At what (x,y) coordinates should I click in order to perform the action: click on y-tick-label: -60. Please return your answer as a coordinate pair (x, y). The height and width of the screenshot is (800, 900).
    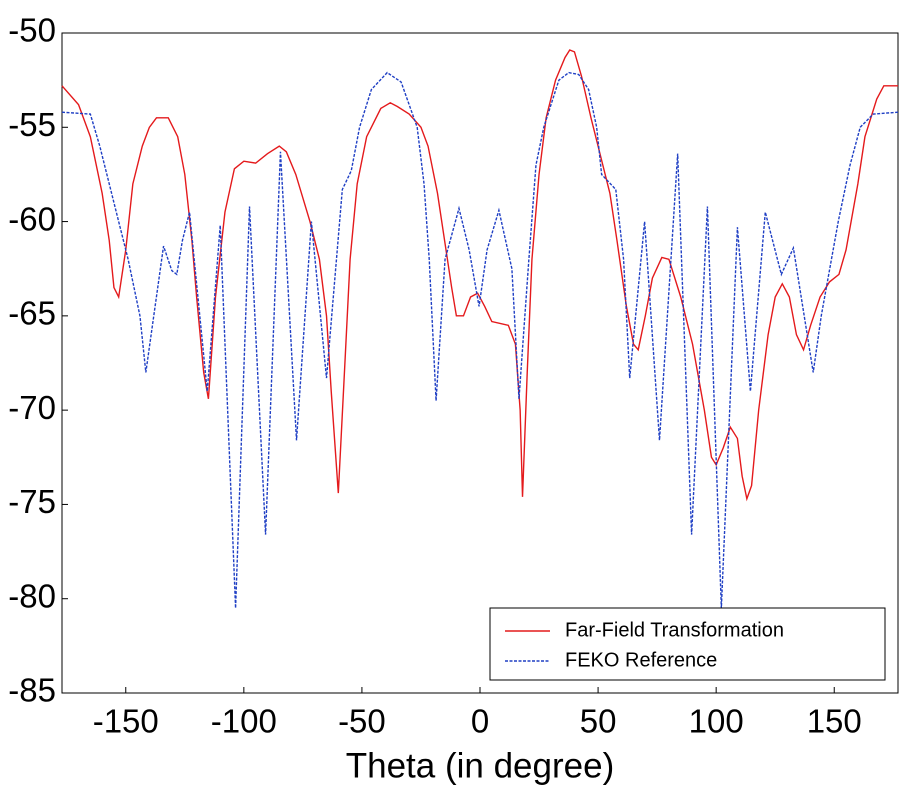
    Looking at the image, I should click on (32, 218).